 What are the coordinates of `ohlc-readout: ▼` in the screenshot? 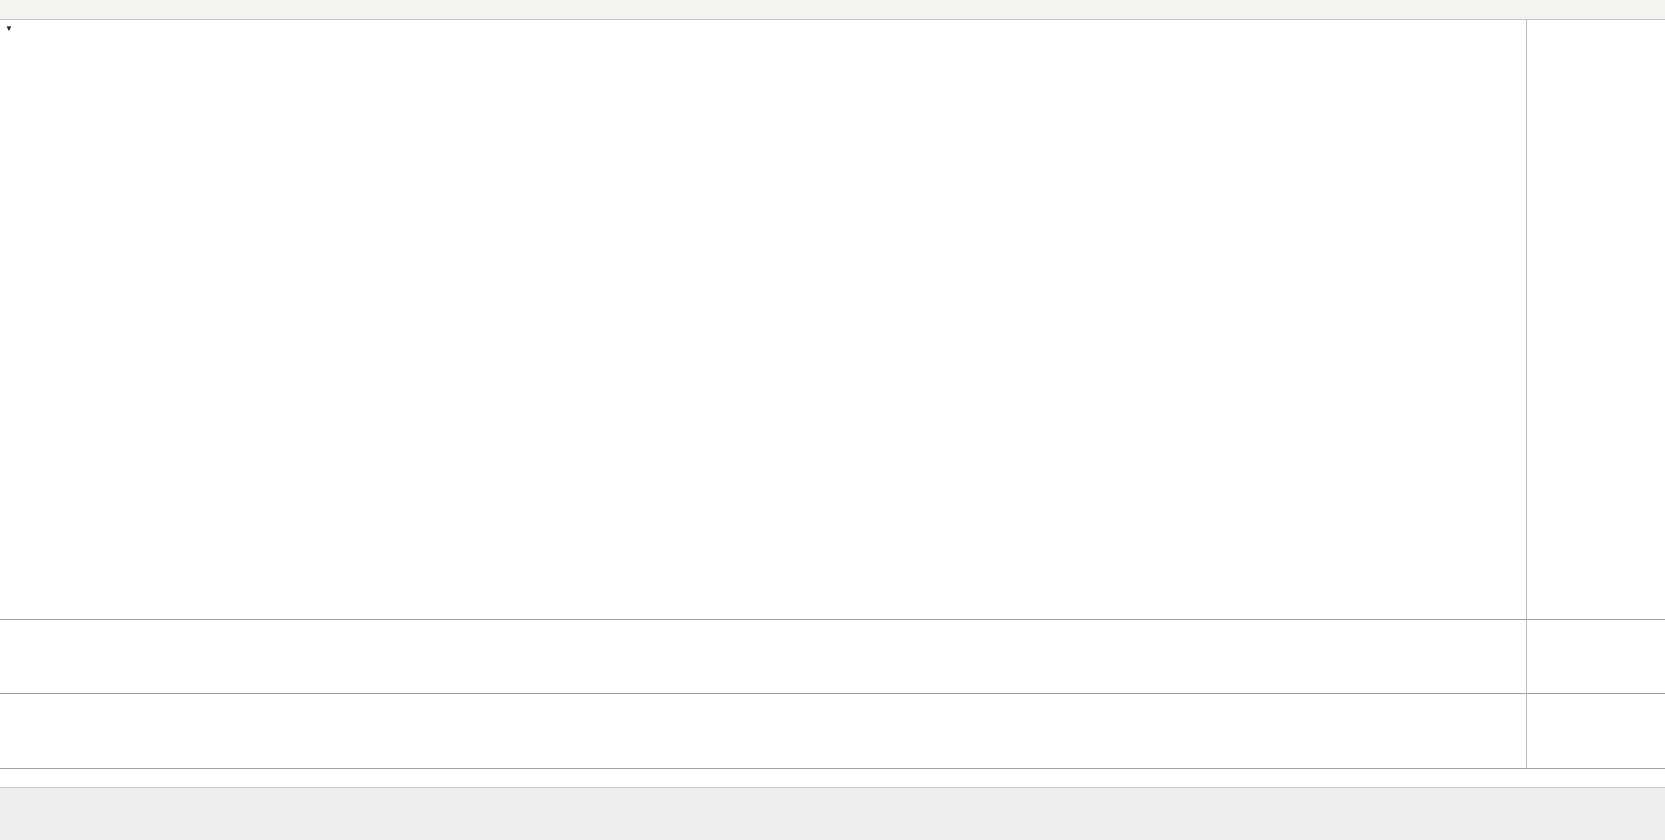 It's located at (15, 28).